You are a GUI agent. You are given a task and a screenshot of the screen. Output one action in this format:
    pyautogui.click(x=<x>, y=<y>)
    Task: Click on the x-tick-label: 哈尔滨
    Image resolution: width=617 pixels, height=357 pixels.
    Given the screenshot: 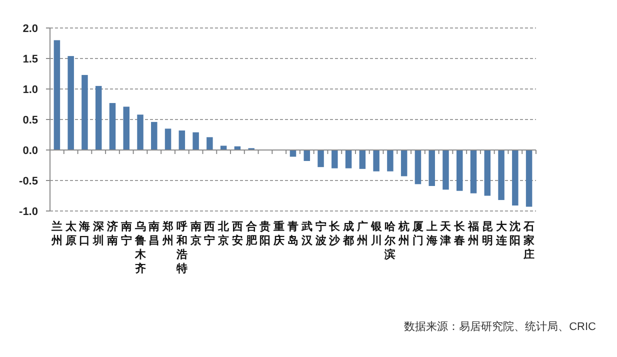 What is the action you would take?
    pyautogui.click(x=390, y=240)
    